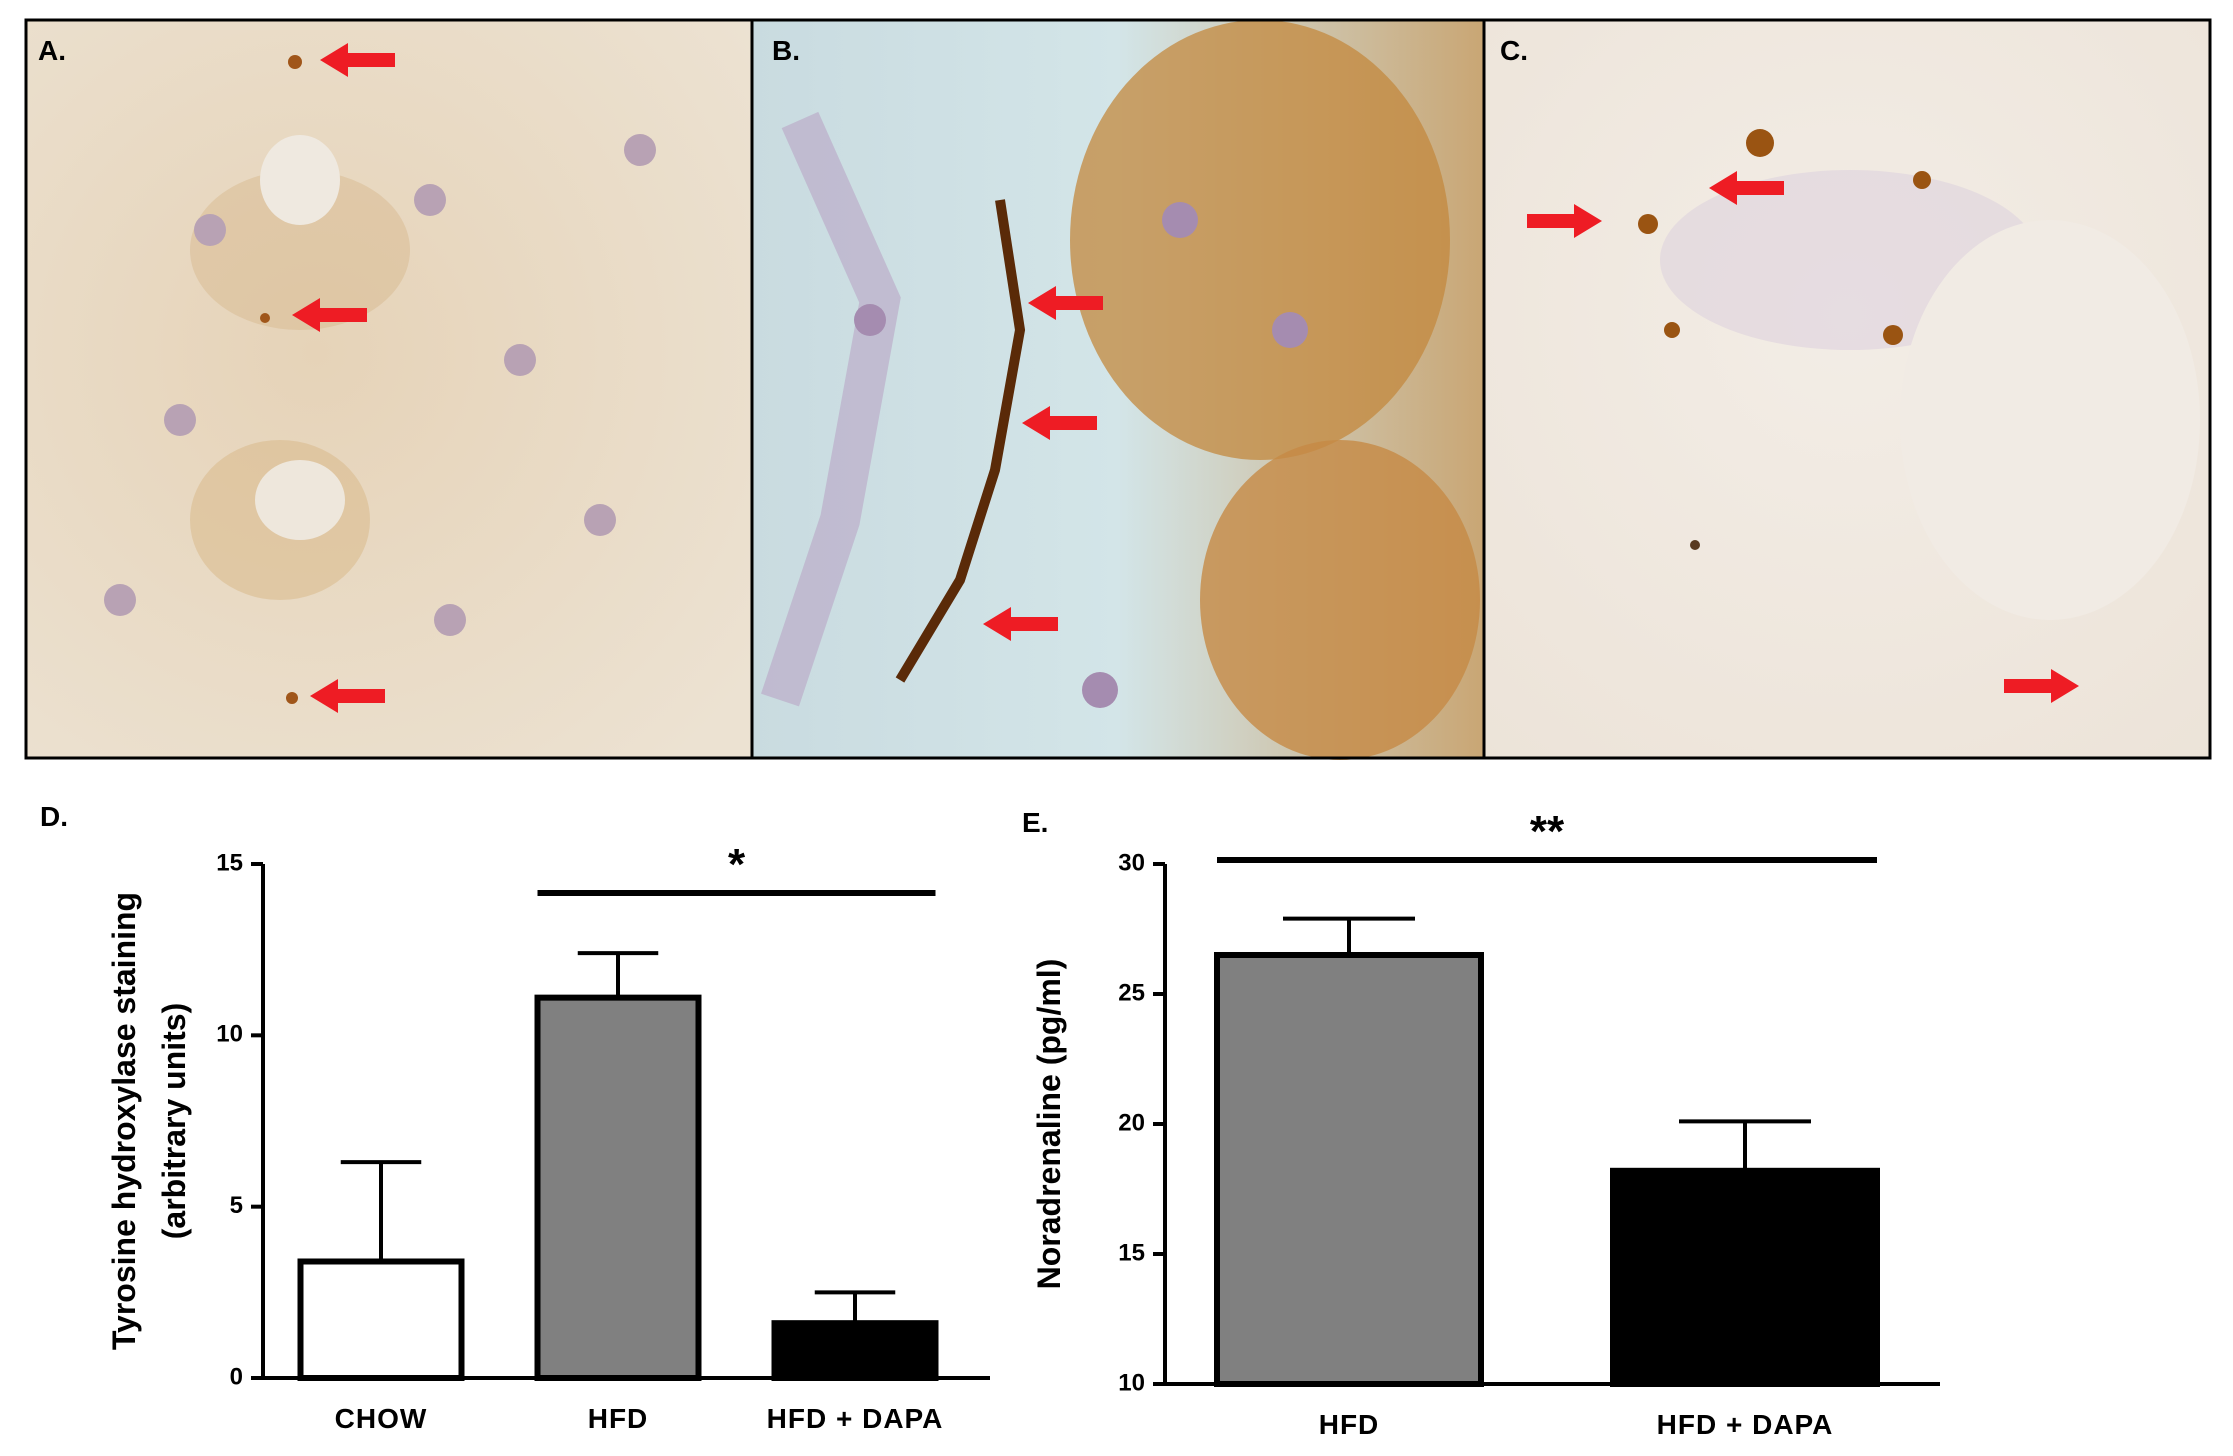 The height and width of the screenshot is (1456, 2233). Describe the element at coordinates (1131, 1122) in the screenshot. I see `y-tick-label: 20` at that location.